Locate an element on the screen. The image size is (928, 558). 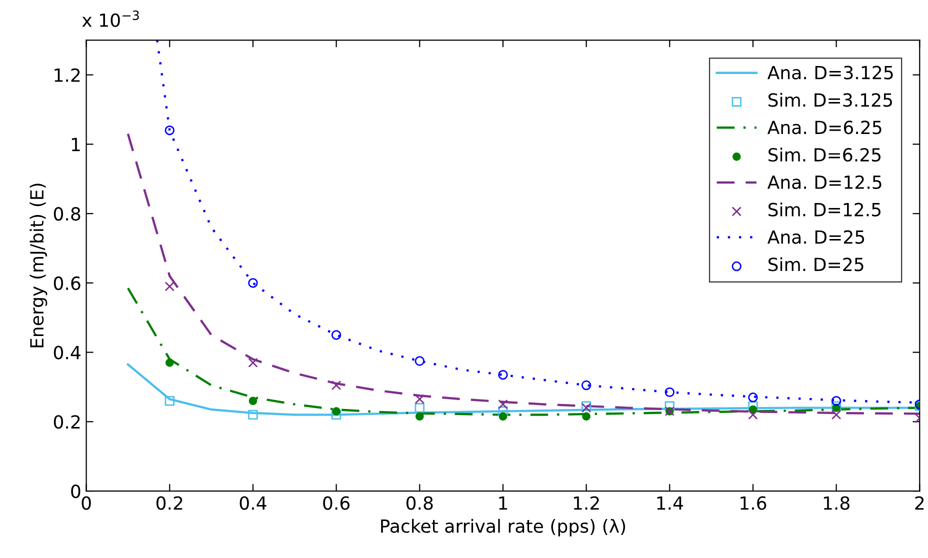
x-tick-label: 0.2 is located at coordinates (169, 503).